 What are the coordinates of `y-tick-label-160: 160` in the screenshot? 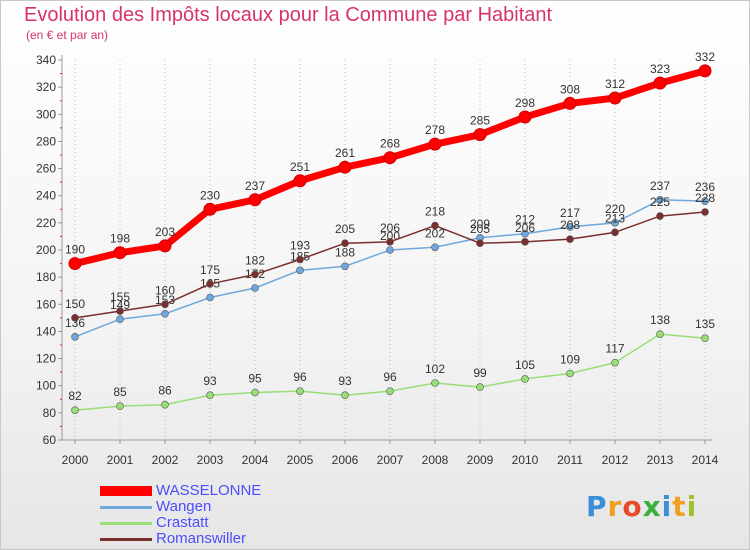 It's located at (46, 304).